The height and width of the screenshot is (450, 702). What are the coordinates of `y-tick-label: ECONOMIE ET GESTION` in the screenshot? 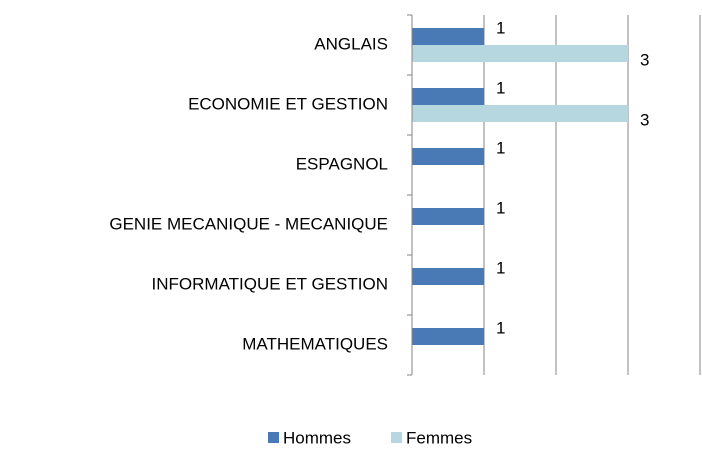 It's located at (288, 103).